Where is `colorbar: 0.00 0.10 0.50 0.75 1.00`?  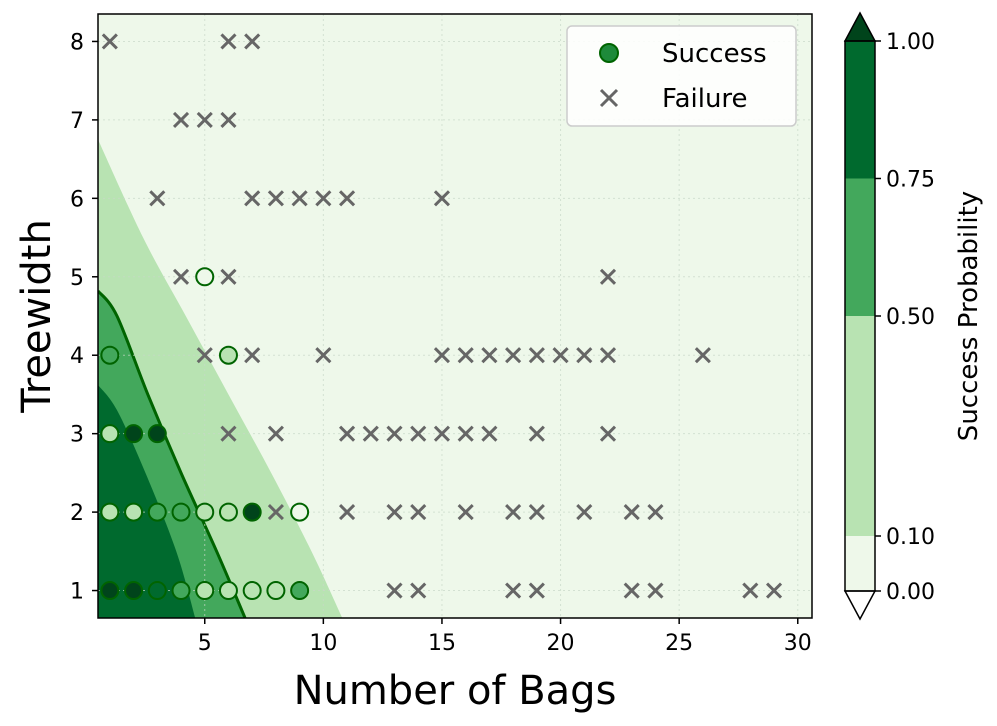
colorbar: 0.00 0.10 0.50 0.75 1.00 is located at coordinates (889, 316).